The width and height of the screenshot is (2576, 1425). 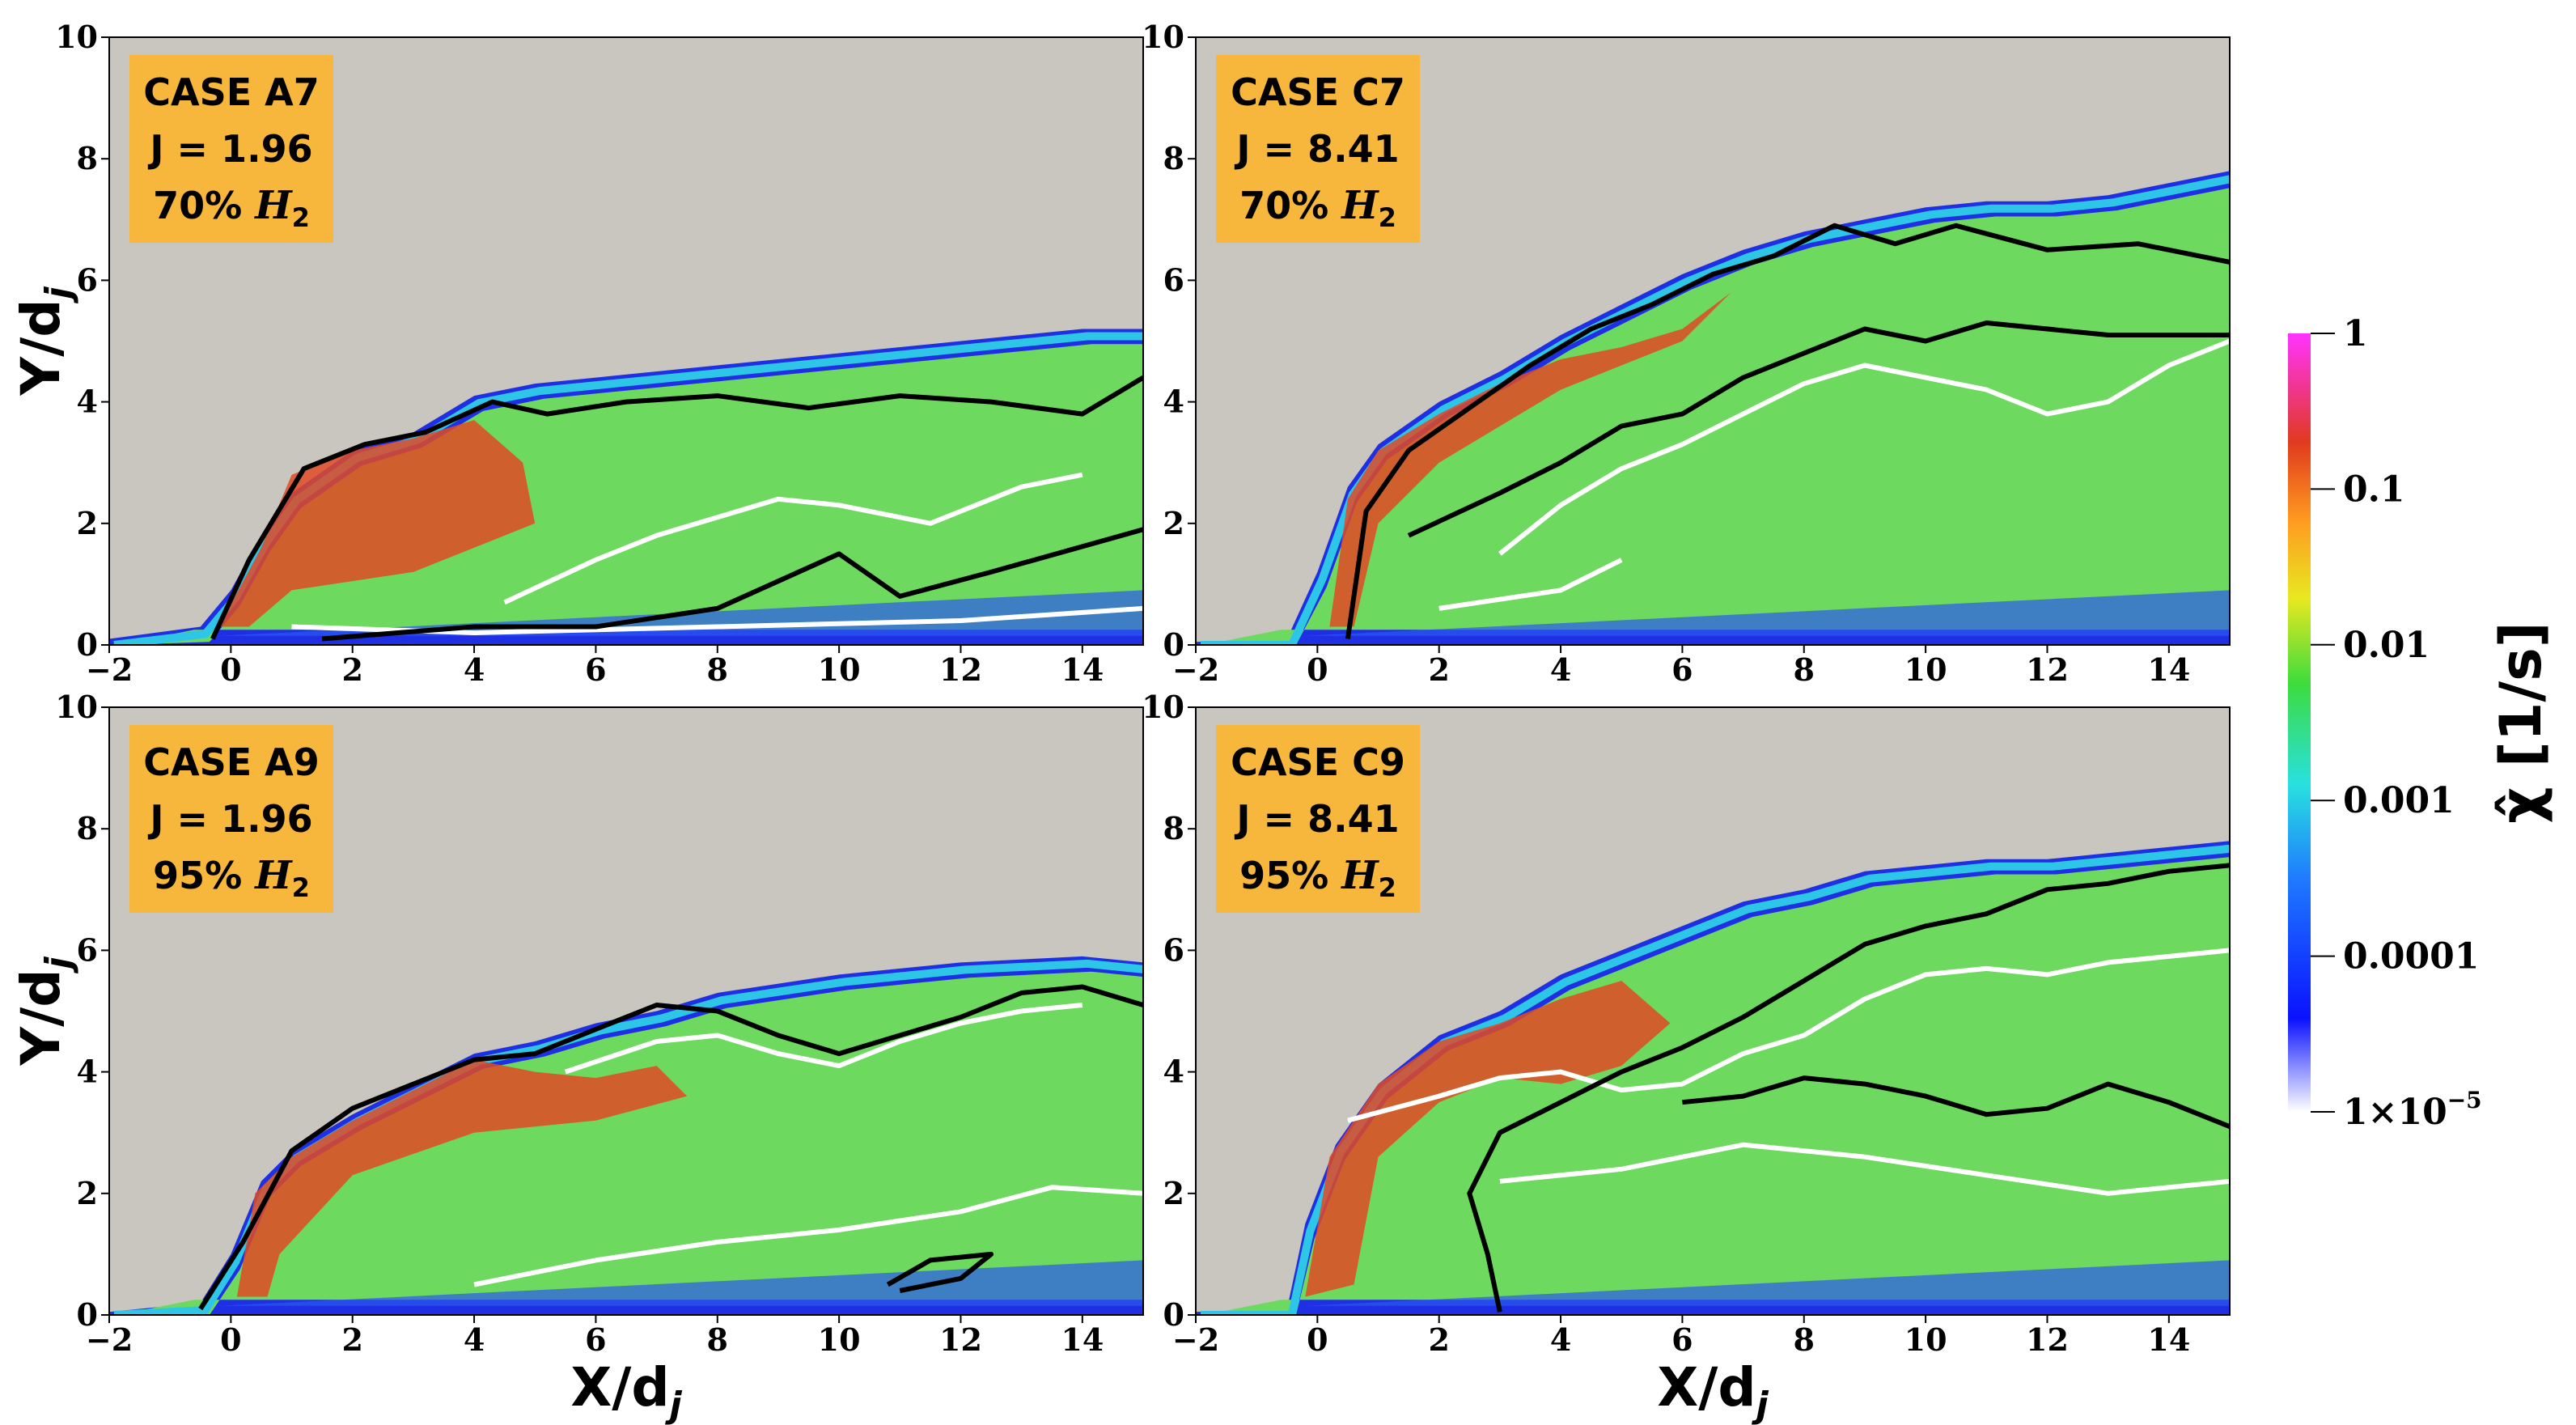 I want to click on case-name: CASE A9, so click(x=231, y=762).